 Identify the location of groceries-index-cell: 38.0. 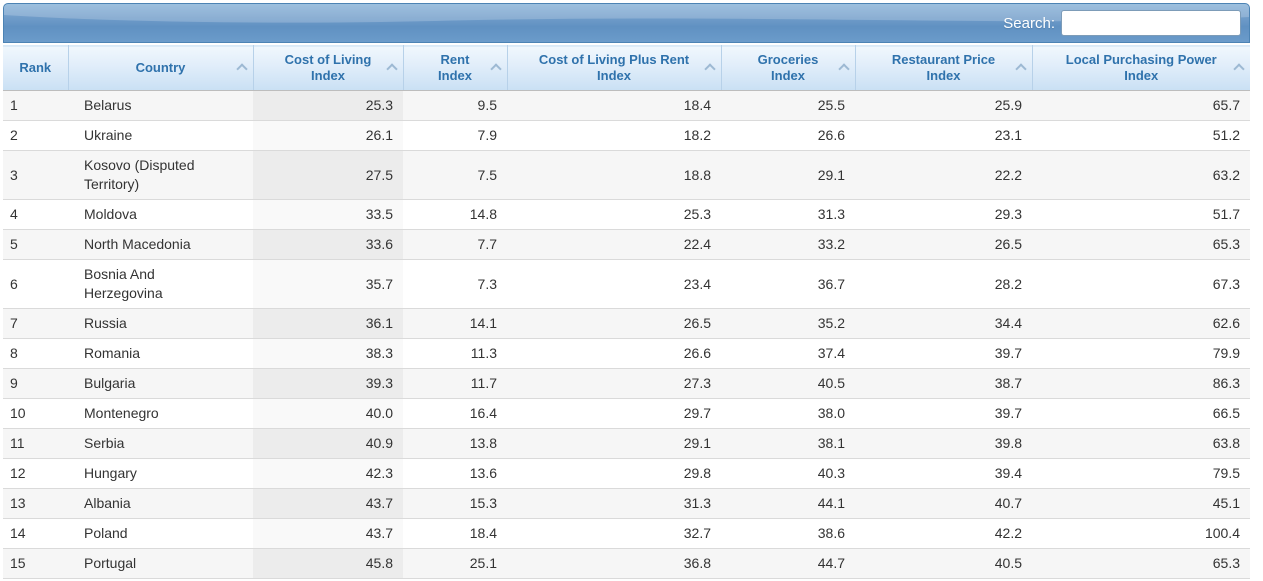
(788, 413).